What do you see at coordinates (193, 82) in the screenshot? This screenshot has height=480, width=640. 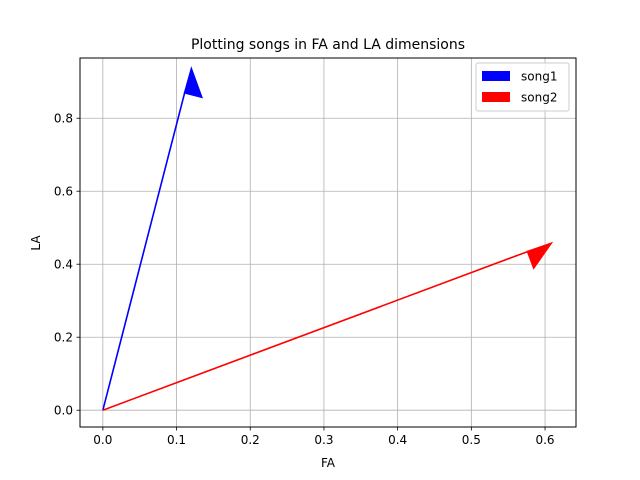 I see `arrow-head-song1` at bounding box center [193, 82].